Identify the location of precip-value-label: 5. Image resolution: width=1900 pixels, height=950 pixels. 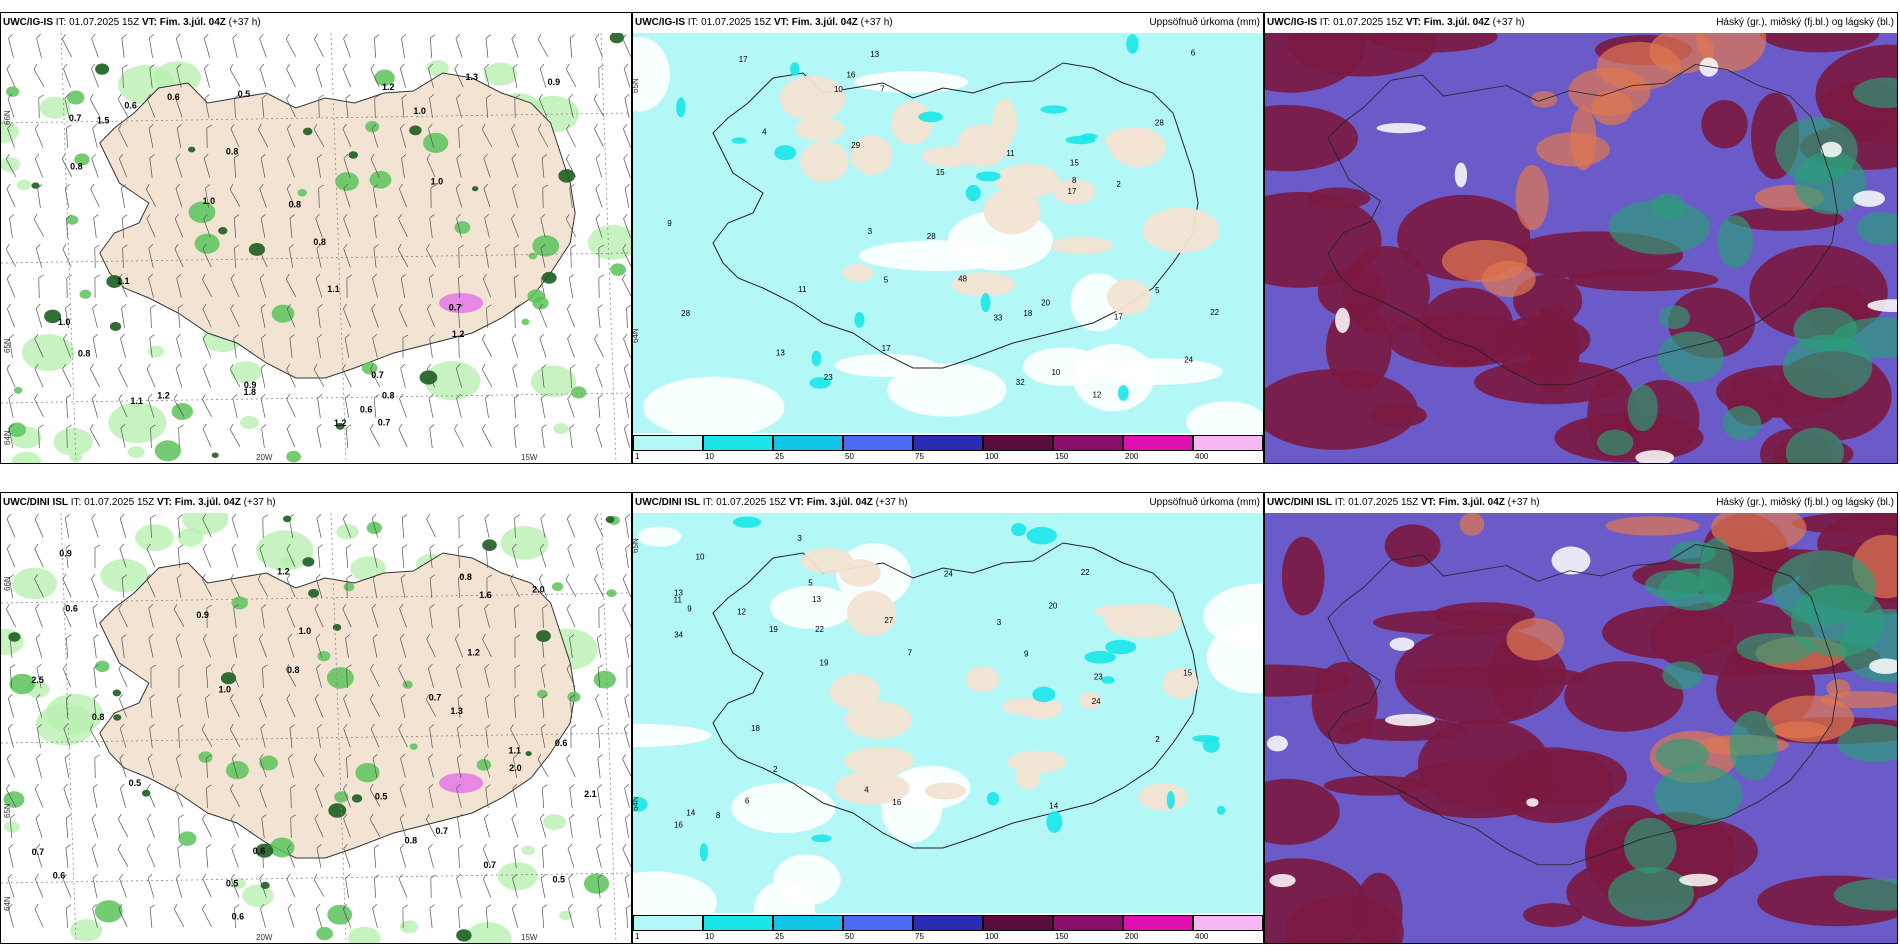
(1157, 290).